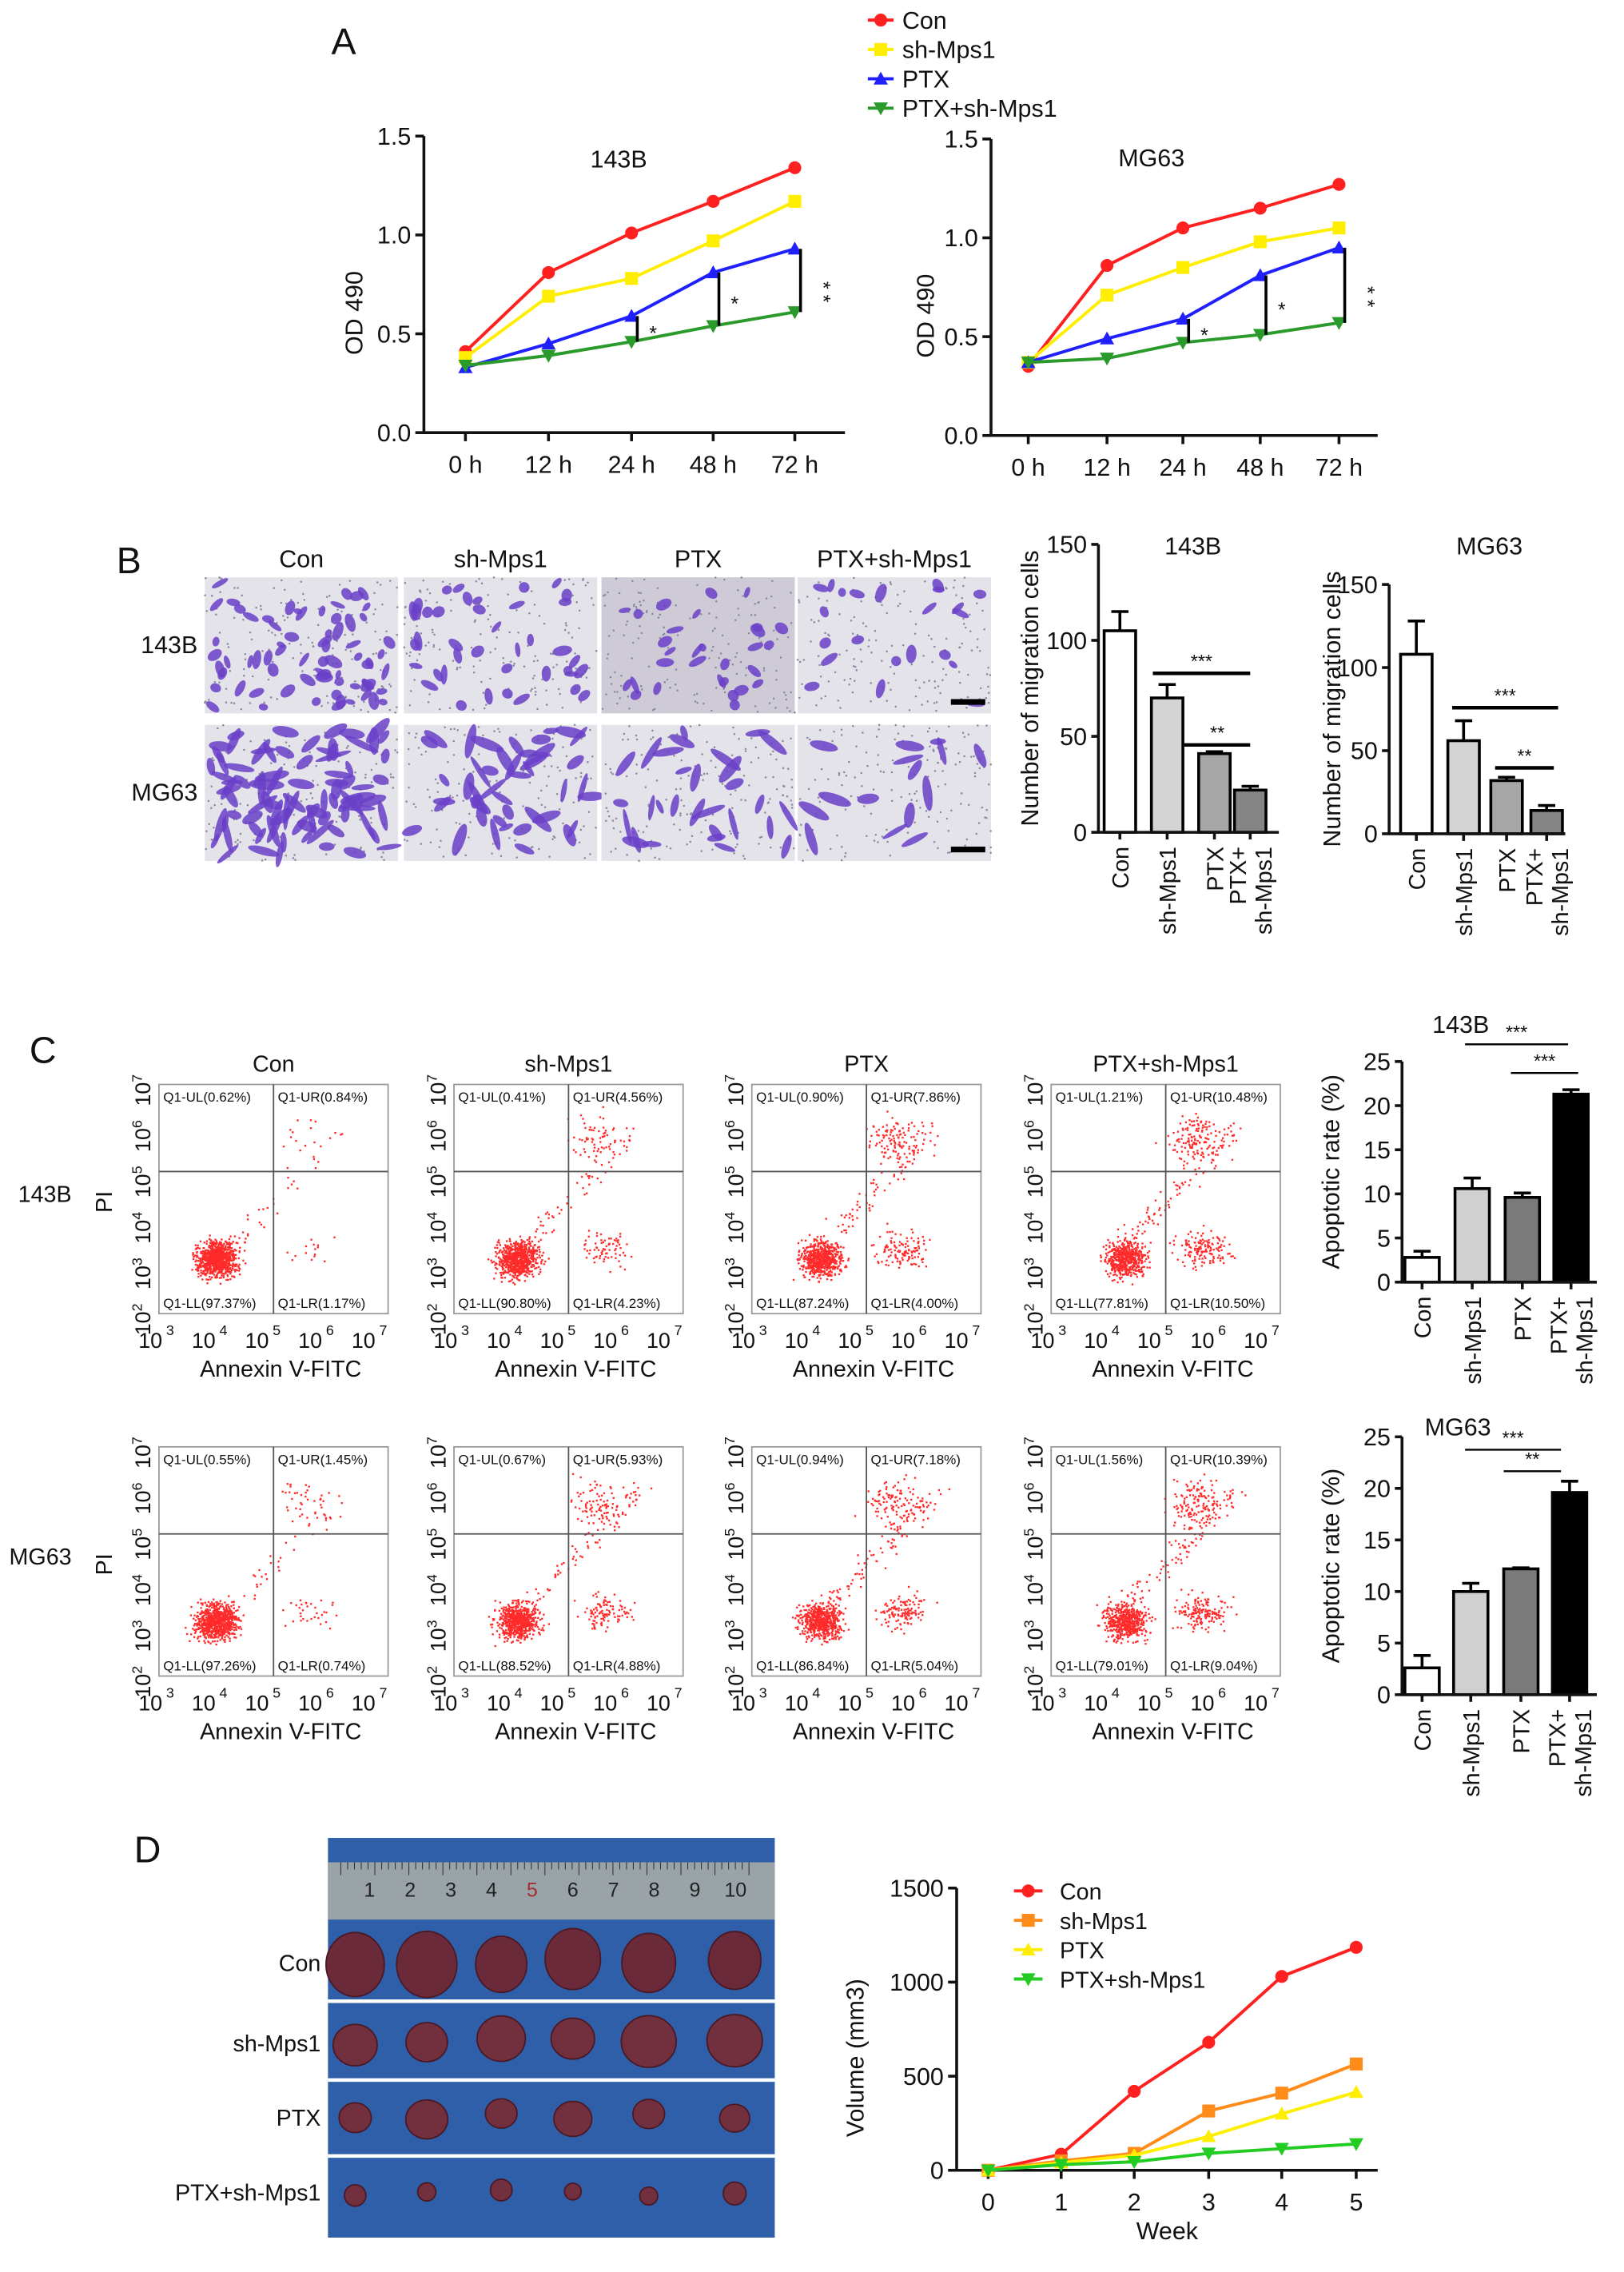  What do you see at coordinates (1265, 891) in the screenshot?
I see `x-tick-label: sh-Mps1` at bounding box center [1265, 891].